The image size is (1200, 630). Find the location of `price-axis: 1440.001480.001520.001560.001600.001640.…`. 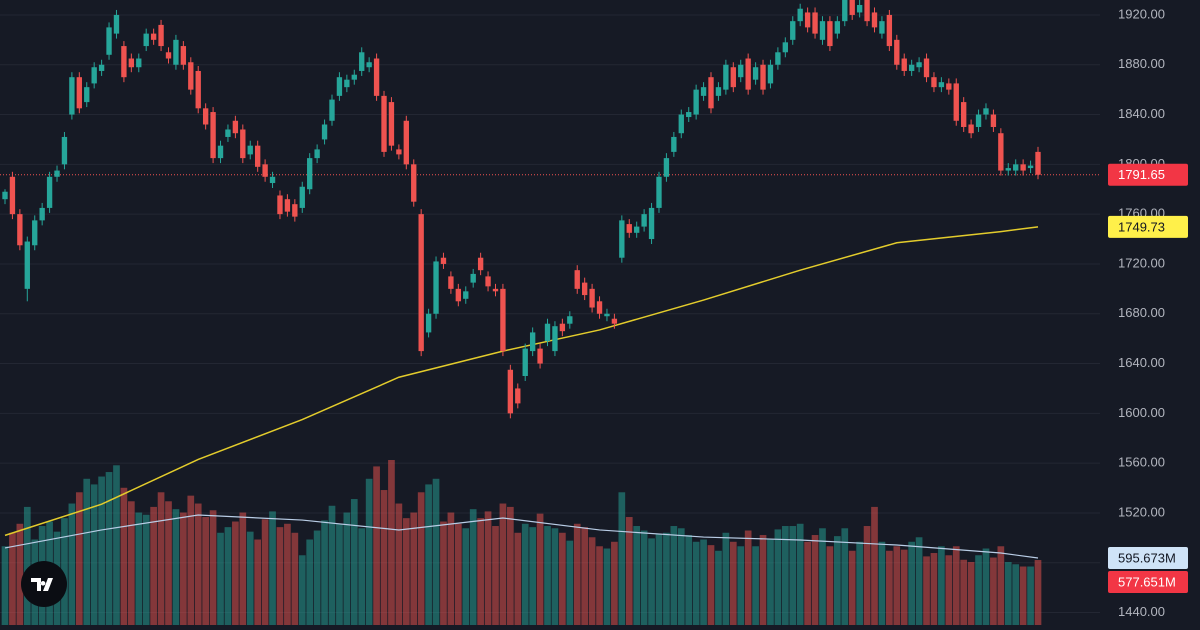

price-axis: 1440.001480.001520.001560.001600.001640.… is located at coordinates (1148, 312).